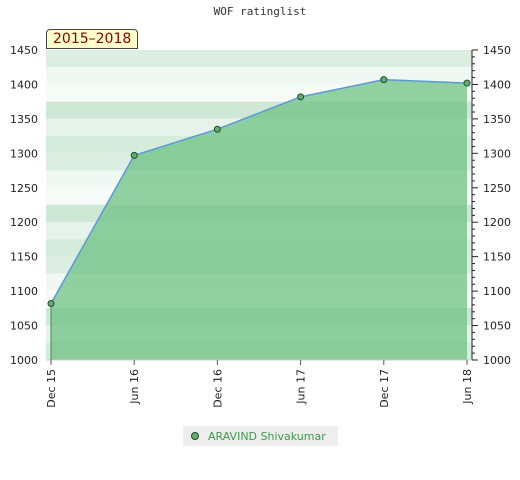  What do you see at coordinates (384, 388) in the screenshot?
I see `x-tick-label: Dec 17` at bounding box center [384, 388].